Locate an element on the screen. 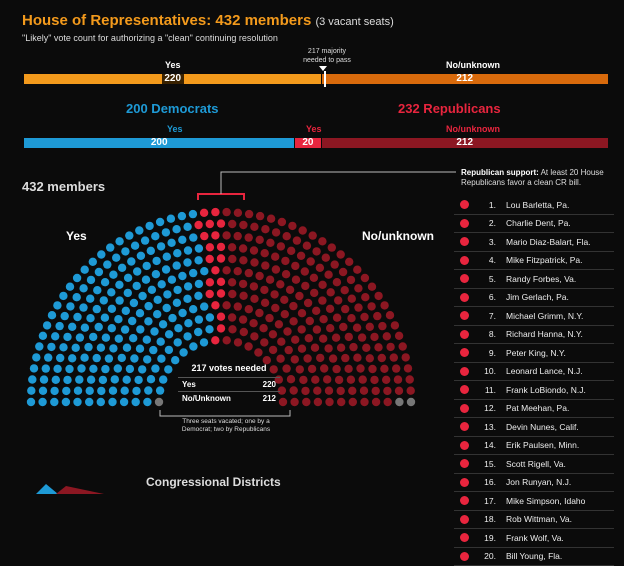 The width and height of the screenshot is (624, 566). member-name: Mike Simpson, Idaho is located at coordinates (545, 501).